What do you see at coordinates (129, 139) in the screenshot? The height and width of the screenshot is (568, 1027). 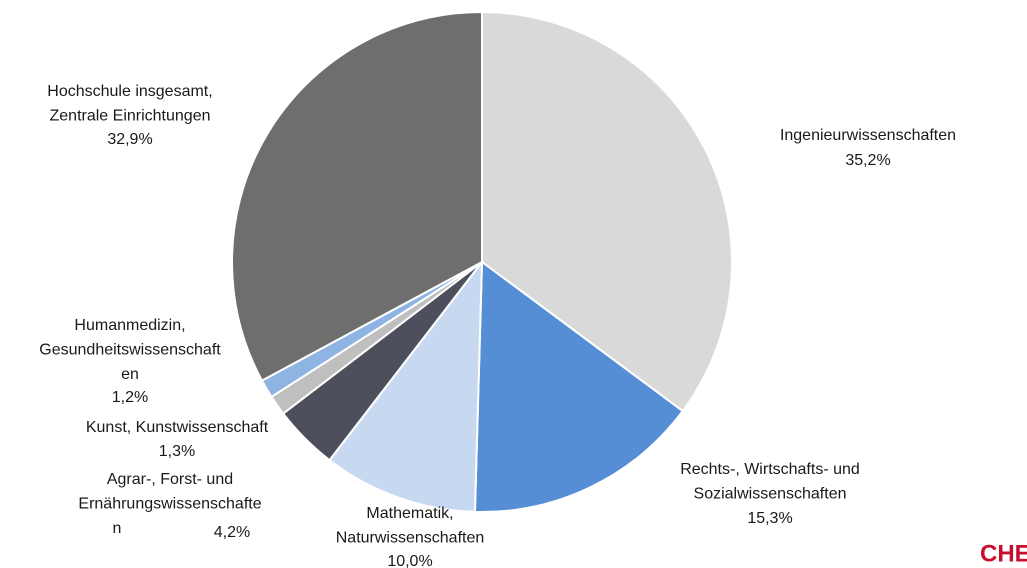 I see `value-label: 32,9%` at bounding box center [129, 139].